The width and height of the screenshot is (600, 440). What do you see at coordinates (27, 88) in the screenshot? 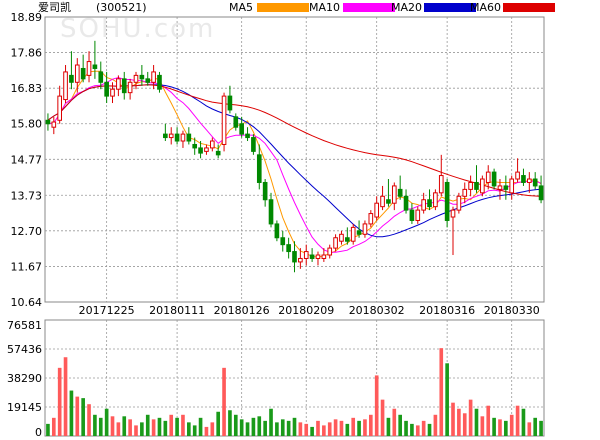
I see `price-tick-label: 16.83` at bounding box center [27, 88].